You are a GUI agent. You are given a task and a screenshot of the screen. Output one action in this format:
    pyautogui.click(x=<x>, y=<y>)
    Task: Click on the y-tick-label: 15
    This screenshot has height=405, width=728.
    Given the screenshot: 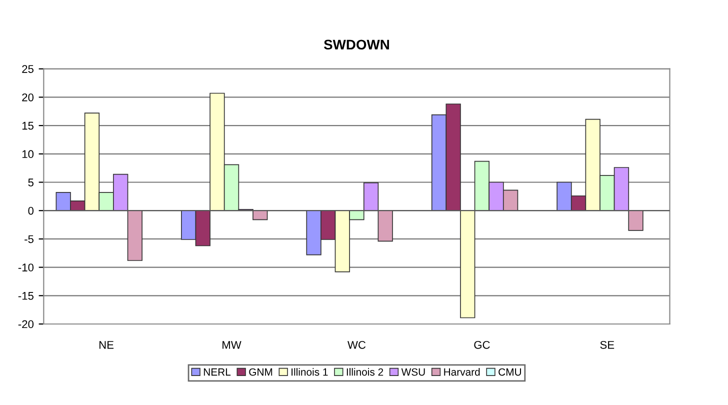 What is the action you would take?
    pyautogui.click(x=28, y=126)
    